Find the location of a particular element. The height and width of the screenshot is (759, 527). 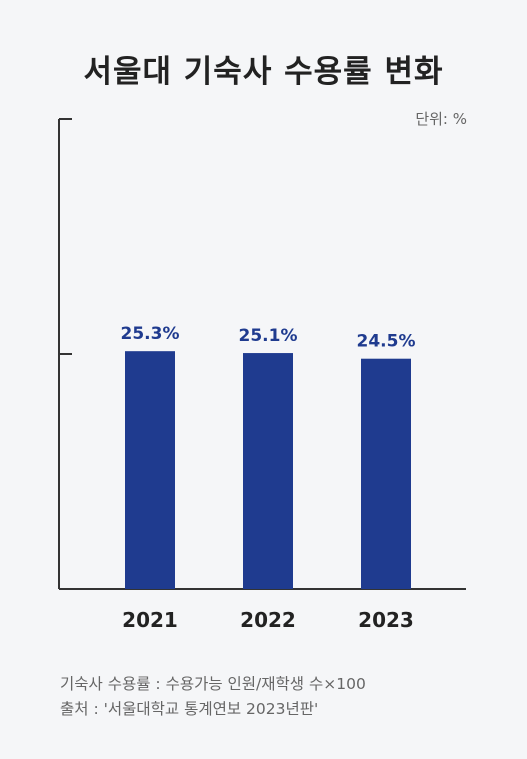

x-tick-label-2022: 2022 is located at coordinates (268, 620).